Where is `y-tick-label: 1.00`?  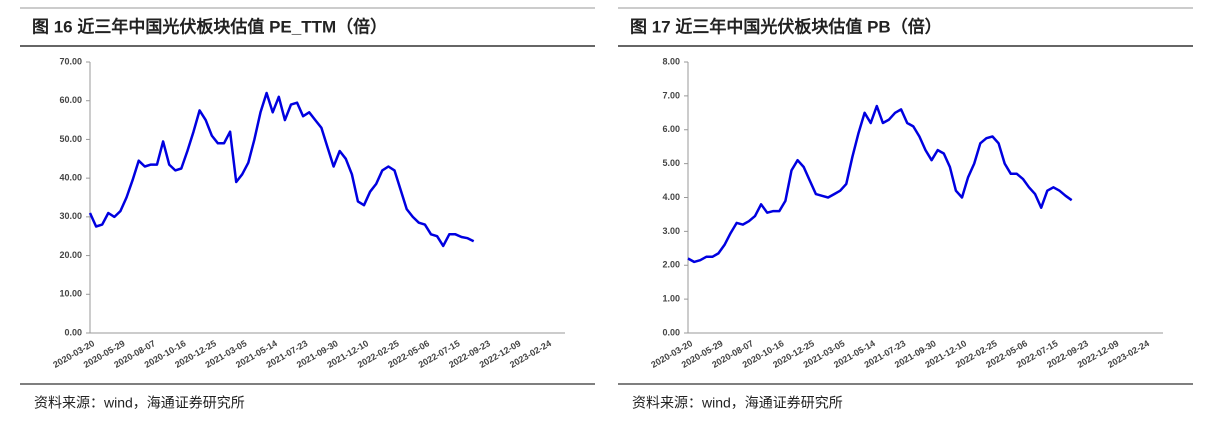
y-tick-label: 1.00 is located at coordinates (671, 299).